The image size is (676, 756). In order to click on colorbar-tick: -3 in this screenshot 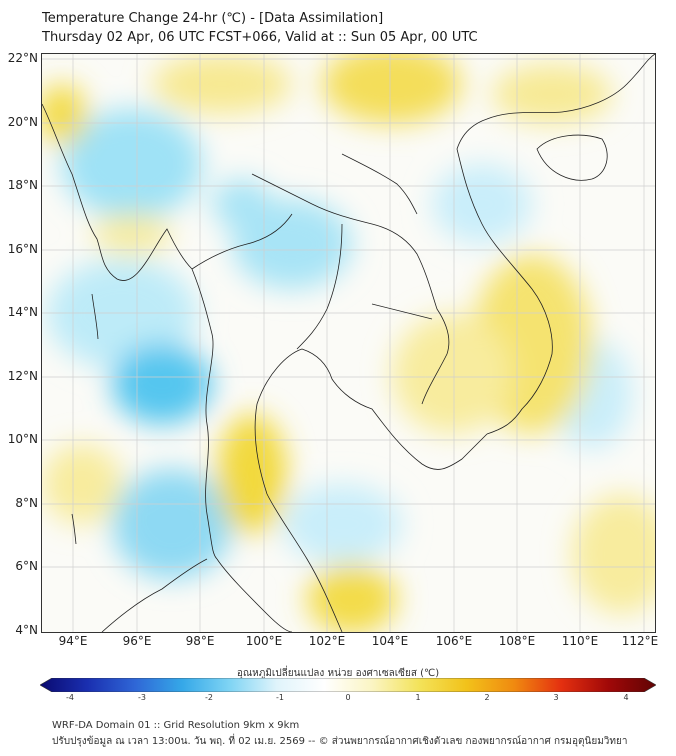, I will do `click(142, 697)`.